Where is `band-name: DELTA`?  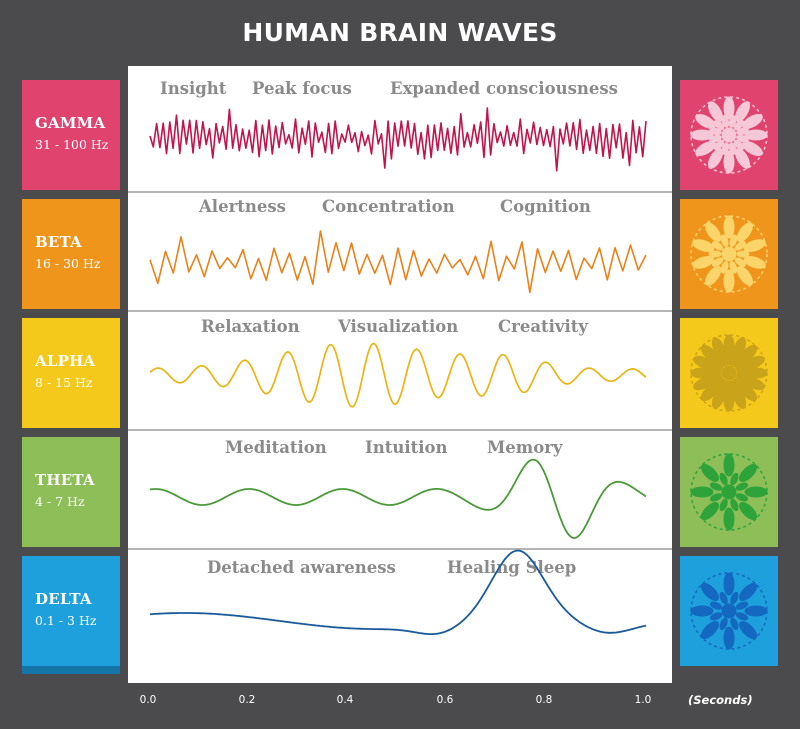 band-name: DELTA is located at coordinates (63, 599).